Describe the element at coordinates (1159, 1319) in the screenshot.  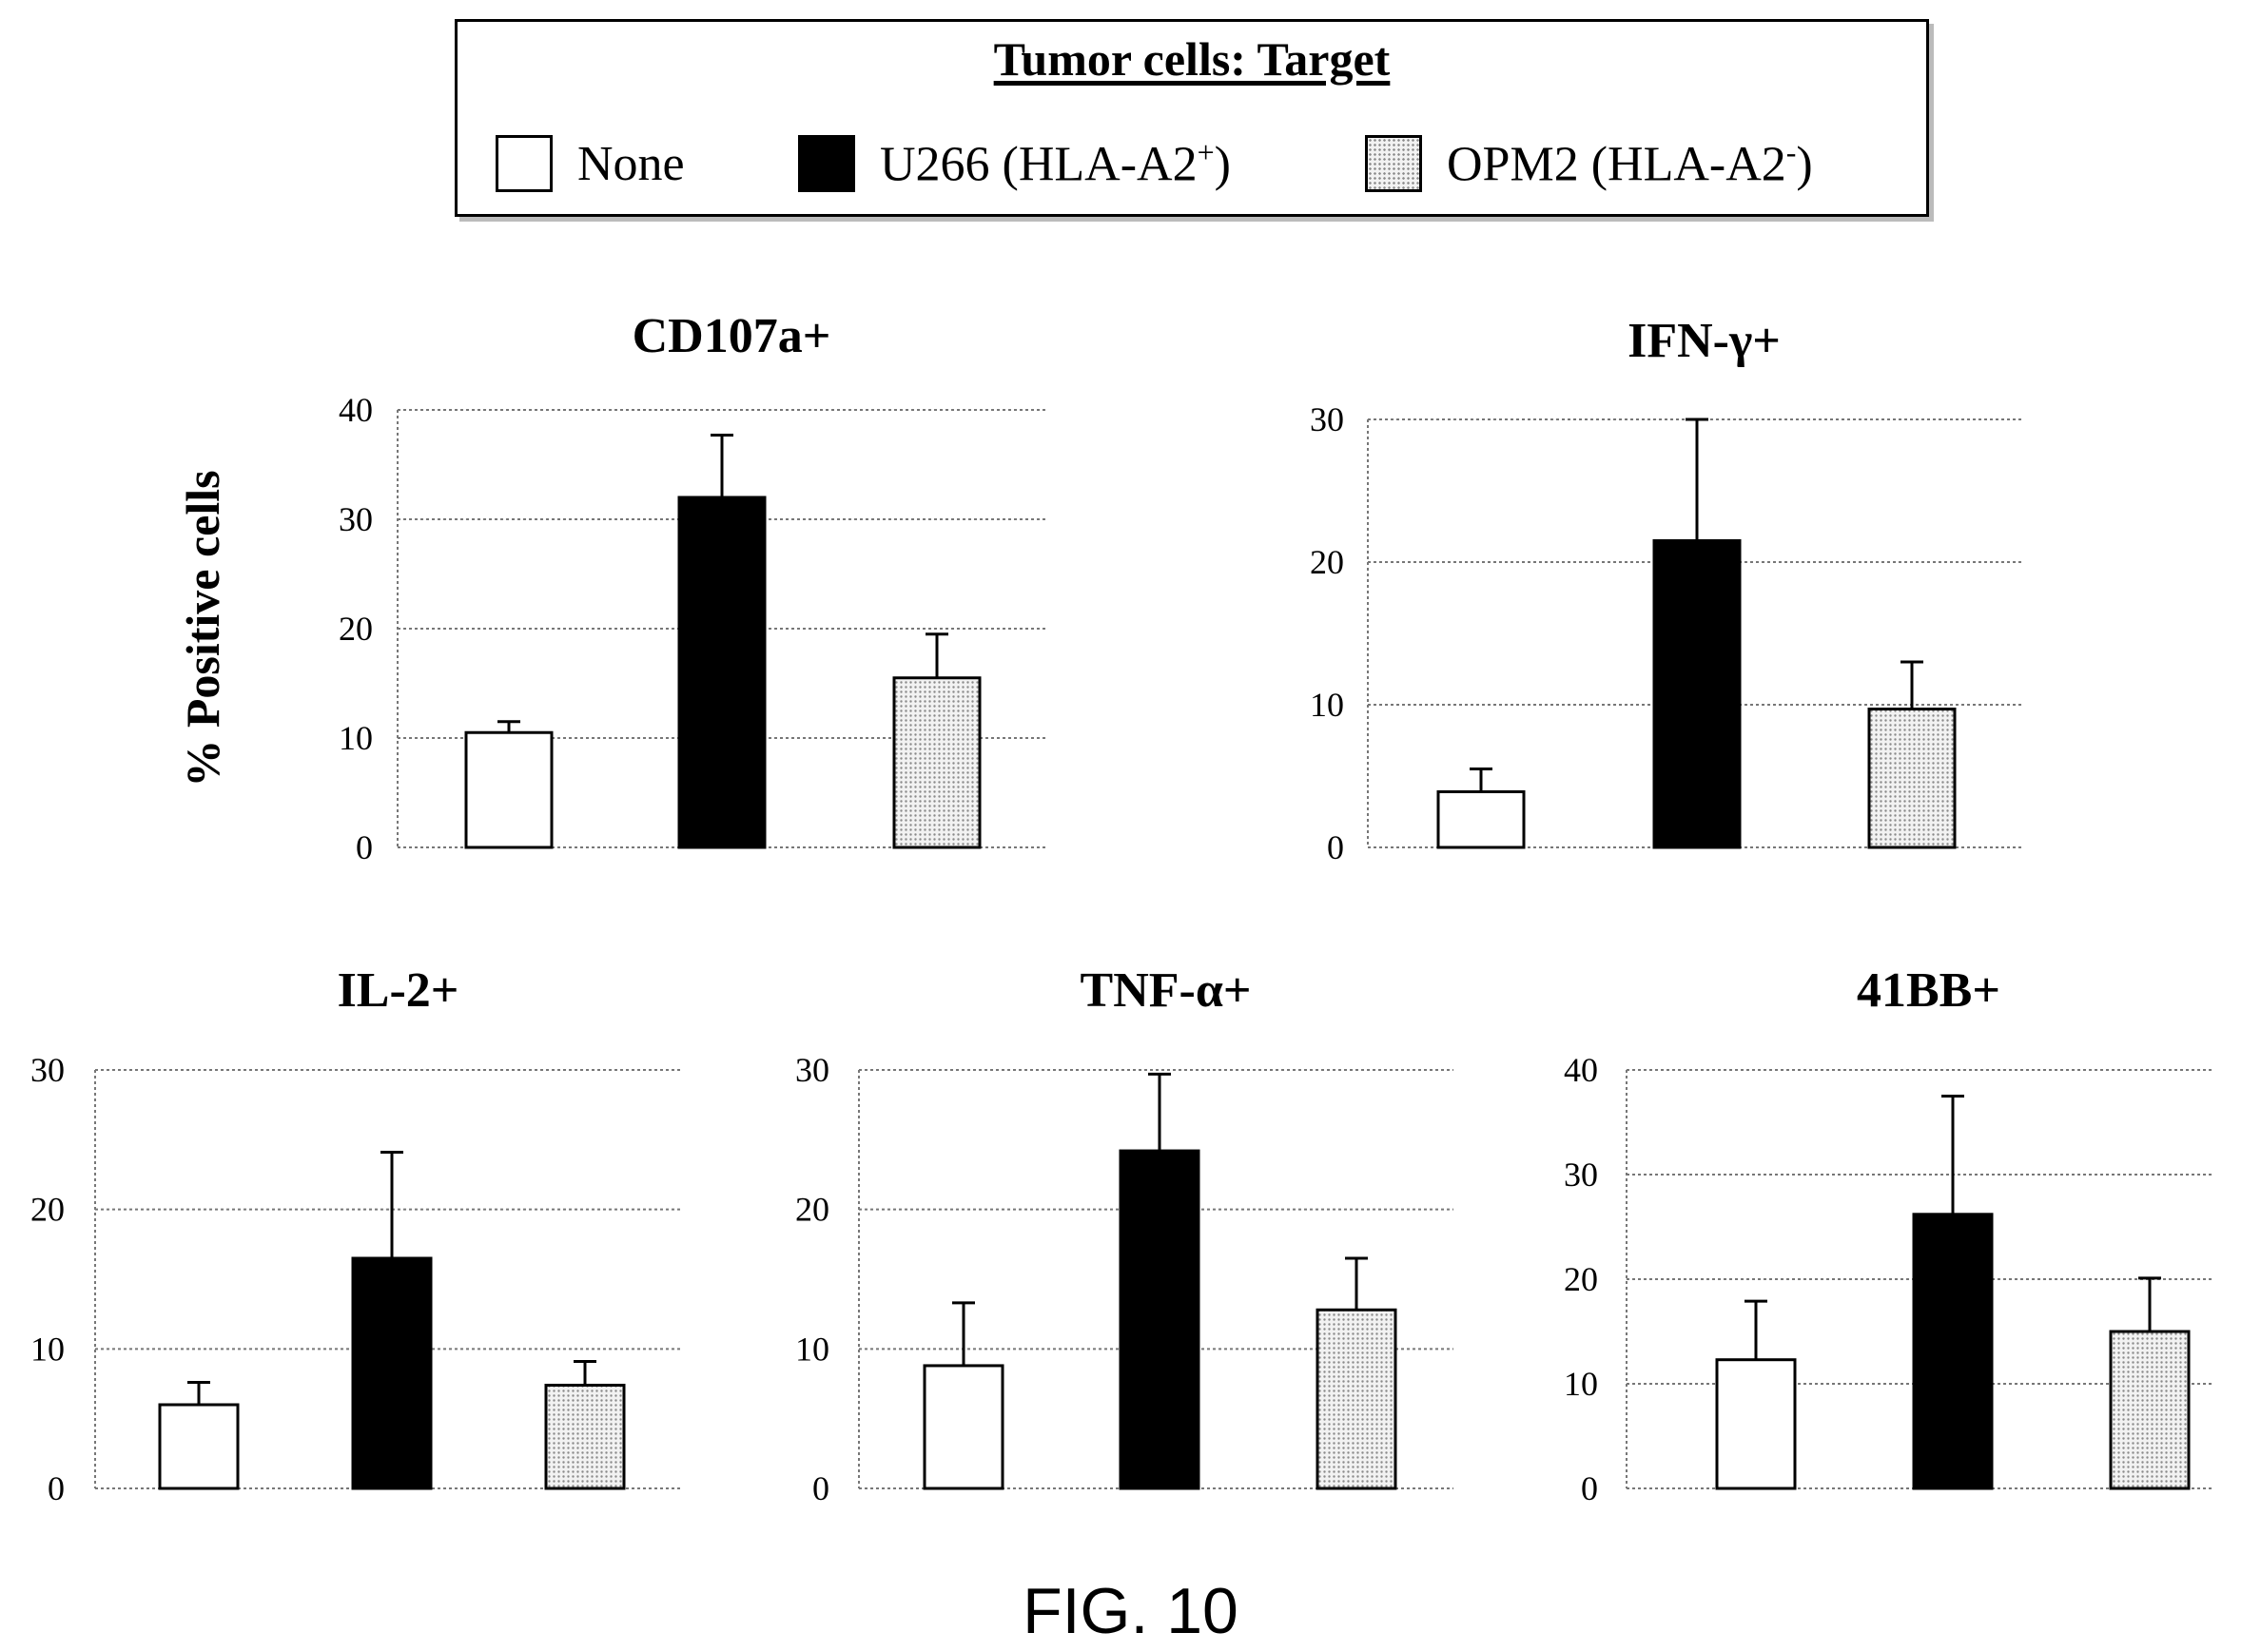
I see `chart4-bar-u266` at that location.